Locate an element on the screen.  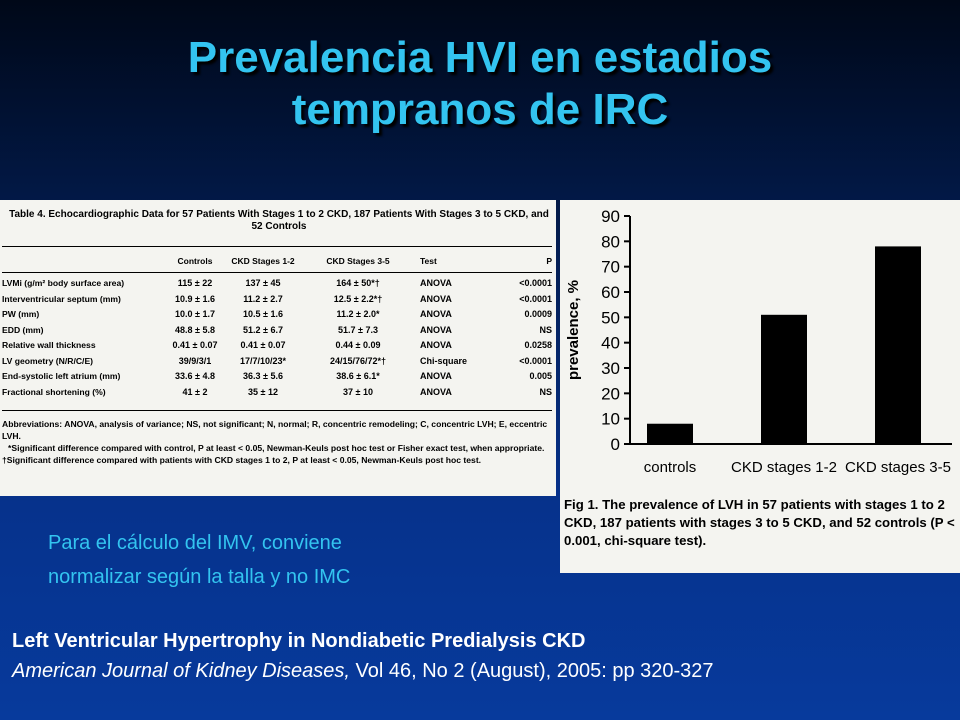
table-cell: 11.2 ± 2.7 is located at coordinates (263, 298).